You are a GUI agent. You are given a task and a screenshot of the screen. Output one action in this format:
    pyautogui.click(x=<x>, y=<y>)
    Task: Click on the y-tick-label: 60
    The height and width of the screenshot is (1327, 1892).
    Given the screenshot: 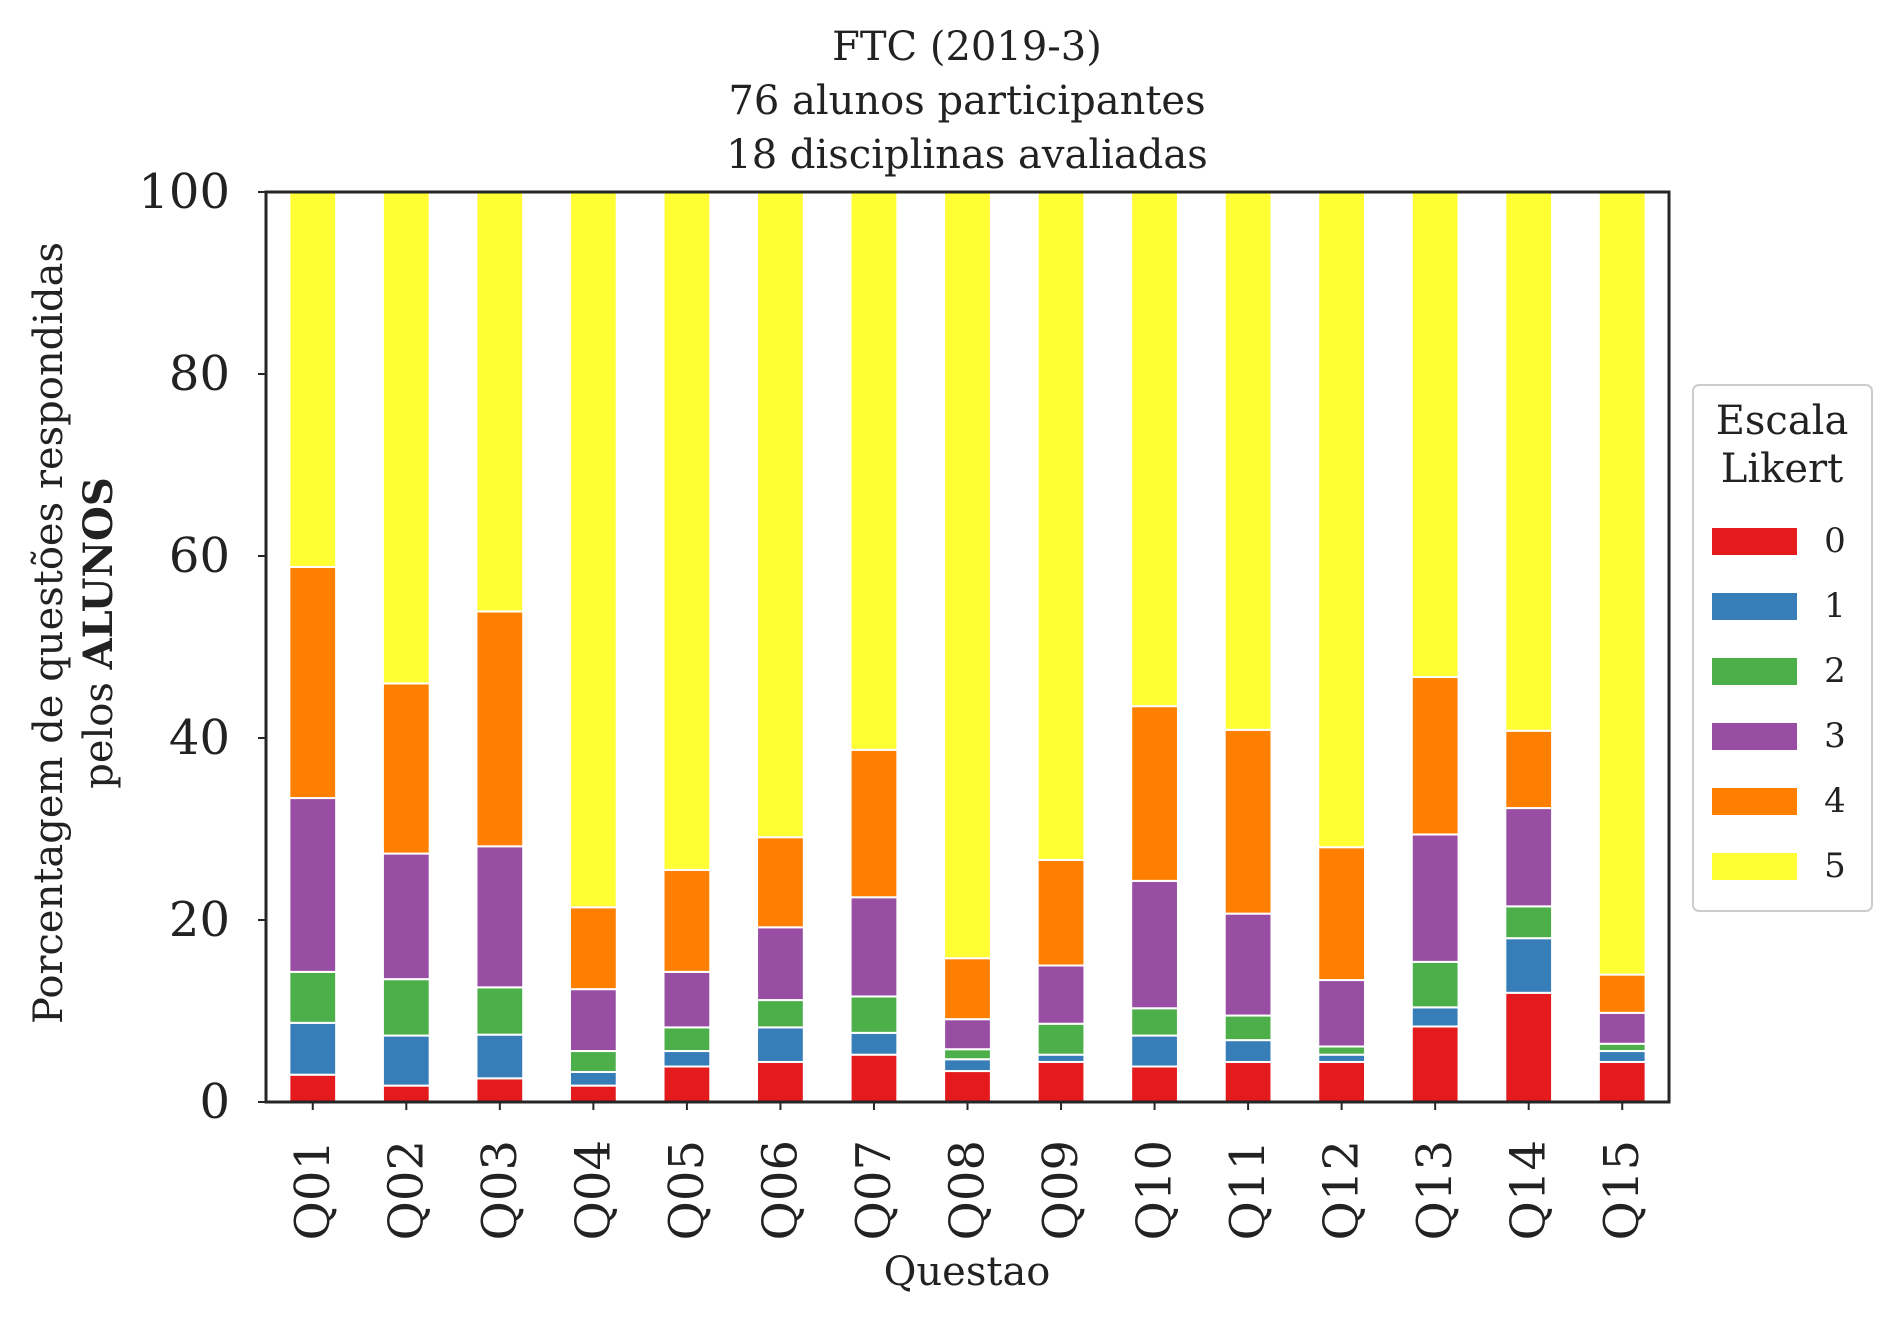 What is the action you would take?
    pyautogui.click(x=199, y=556)
    